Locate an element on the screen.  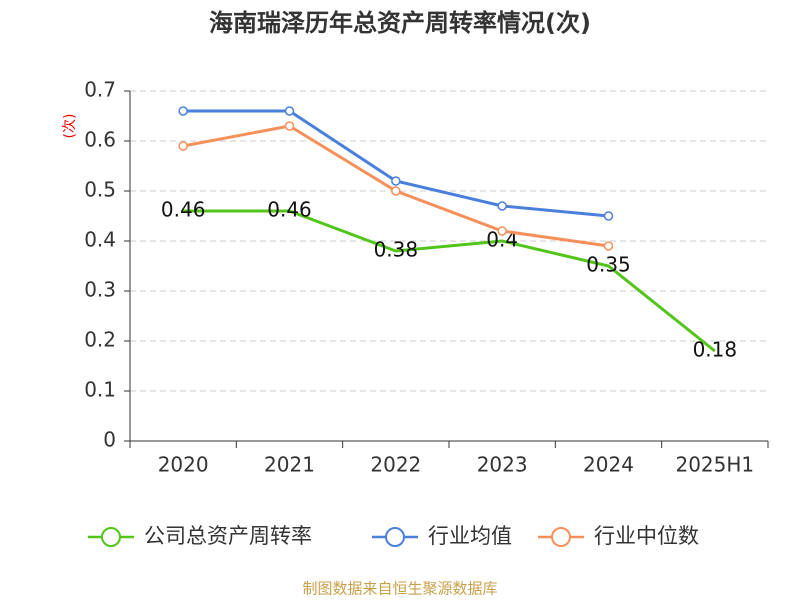
y-tick-label: 0.7 is located at coordinates (100, 90).